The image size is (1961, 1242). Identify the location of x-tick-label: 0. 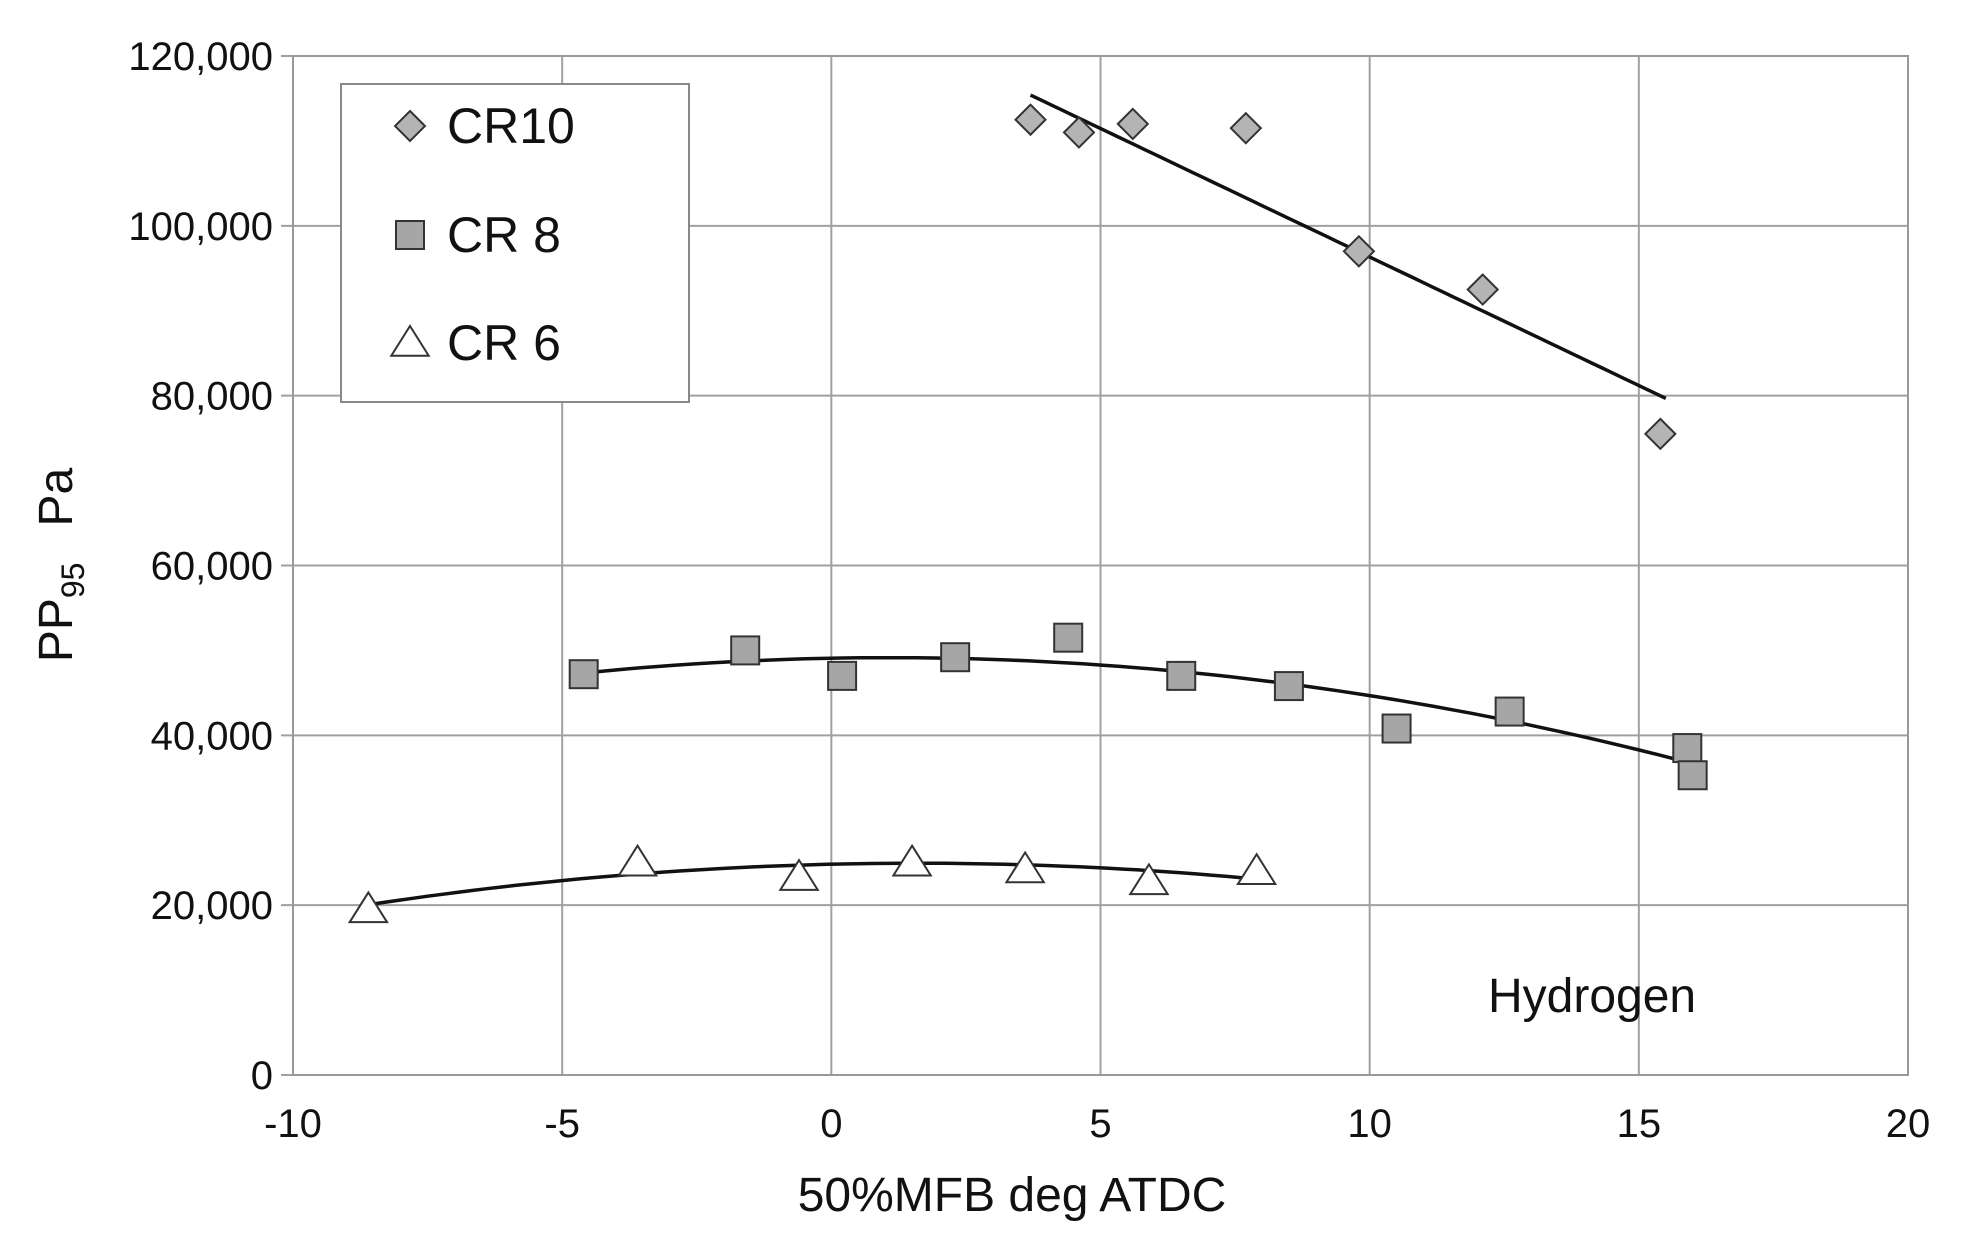
(831, 1124).